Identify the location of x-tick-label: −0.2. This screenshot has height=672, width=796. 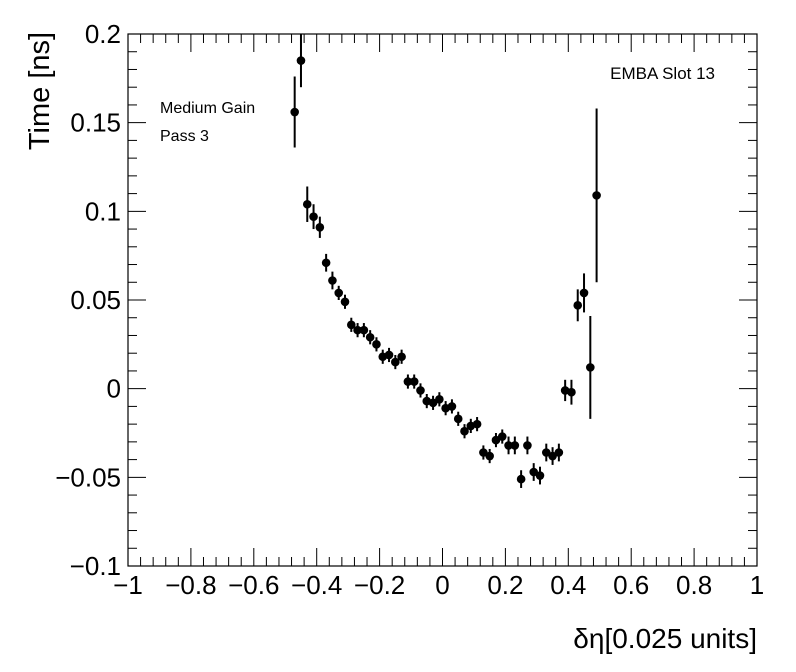
(379, 585).